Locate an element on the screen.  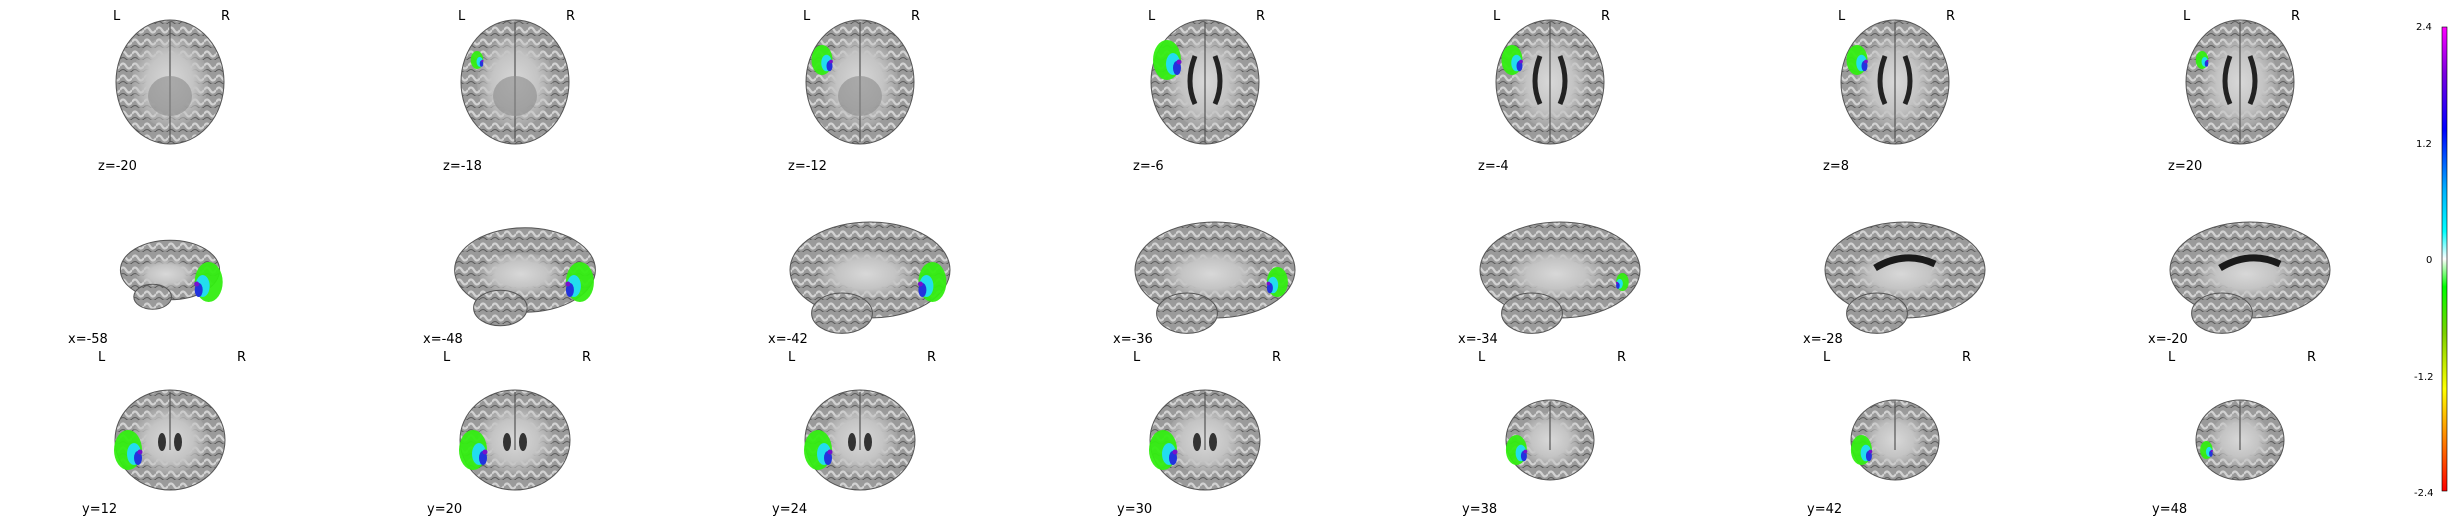
colorbar-gradient is located at coordinates (2444, 259).